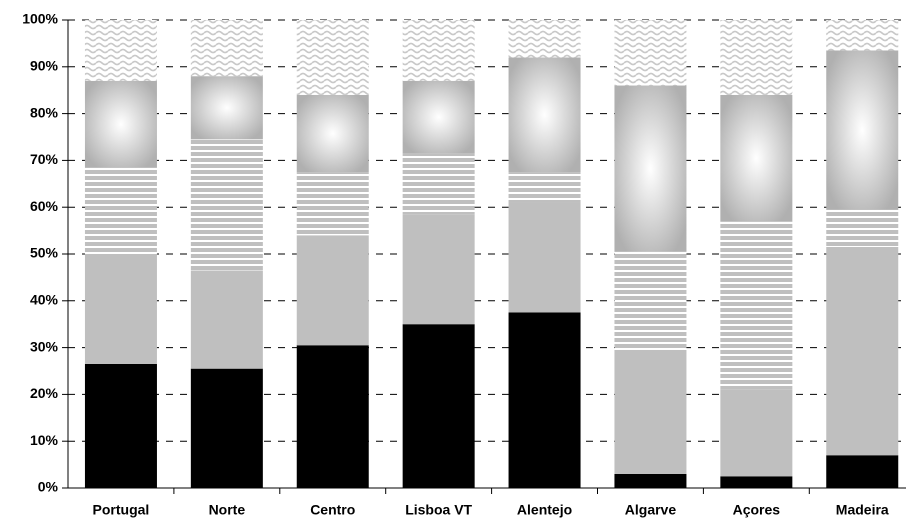  I want to click on x-tick-label: Centro, so click(332, 510).